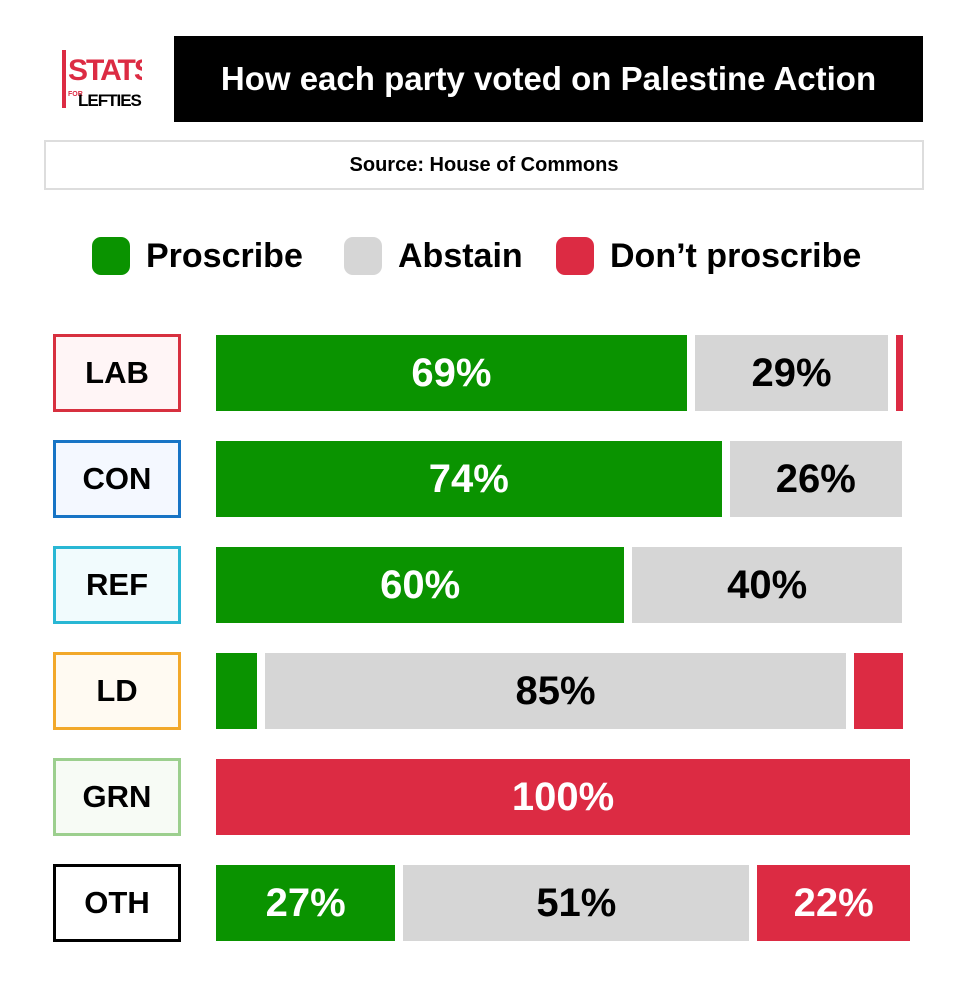 The width and height of the screenshot is (970, 1000). What do you see at coordinates (117, 903) in the screenshot?
I see `party-label-oth: OTH` at bounding box center [117, 903].